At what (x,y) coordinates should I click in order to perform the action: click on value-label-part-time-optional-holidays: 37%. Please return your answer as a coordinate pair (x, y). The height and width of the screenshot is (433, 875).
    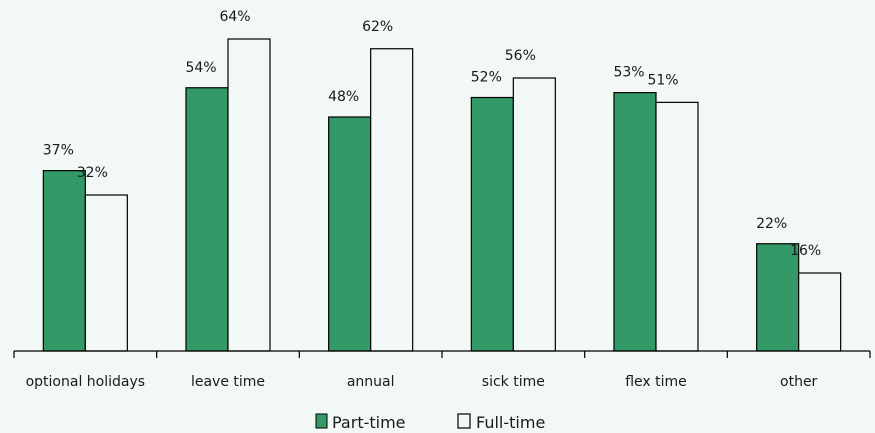
    Looking at the image, I should click on (58, 151).